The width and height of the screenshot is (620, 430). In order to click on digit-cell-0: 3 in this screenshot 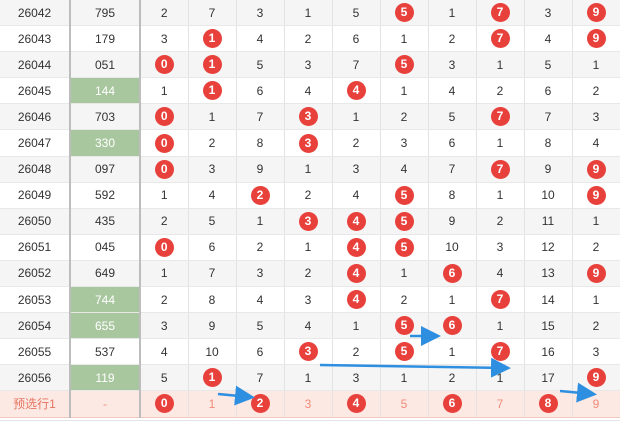, I will do `click(164, 39)`.